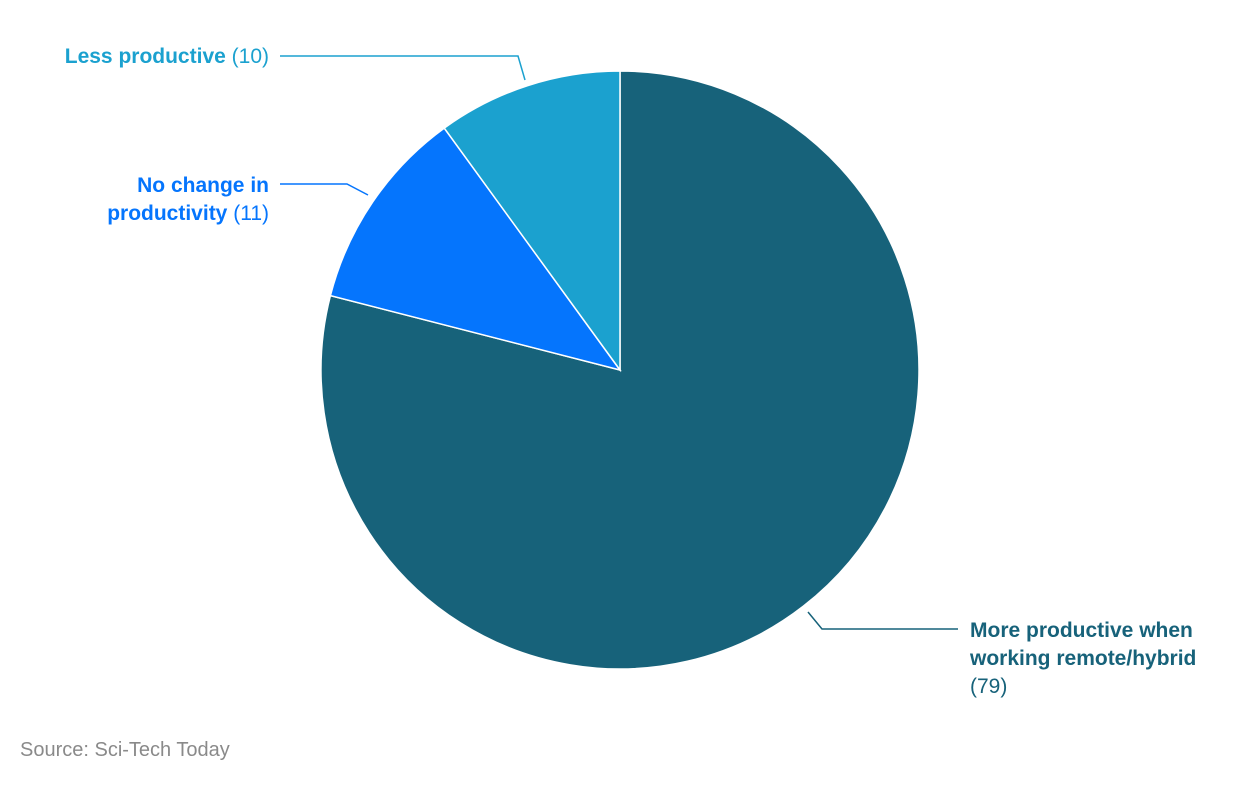 Image resolution: width=1240 pixels, height=786 pixels. What do you see at coordinates (203, 185) in the screenshot?
I see `slice-label-text: No change in` at bounding box center [203, 185].